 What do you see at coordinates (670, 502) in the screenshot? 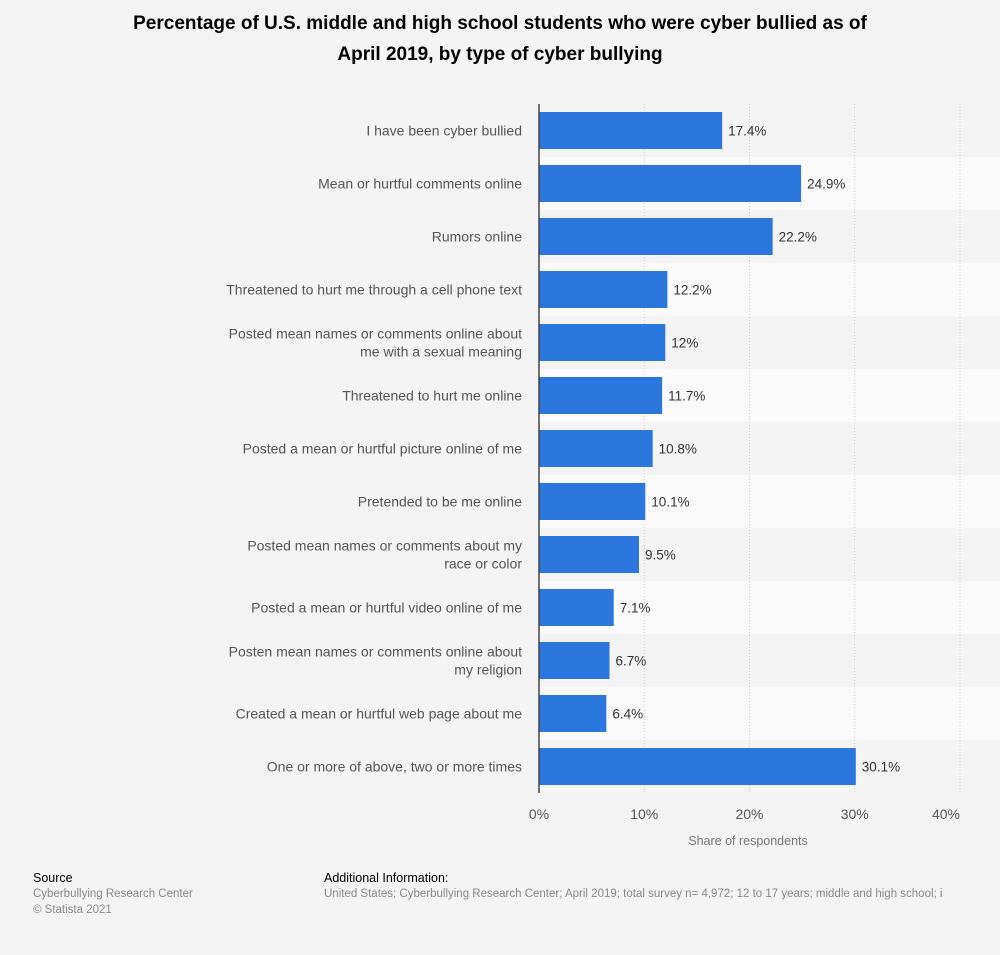
I see `data-label: 10.1%` at bounding box center [670, 502].